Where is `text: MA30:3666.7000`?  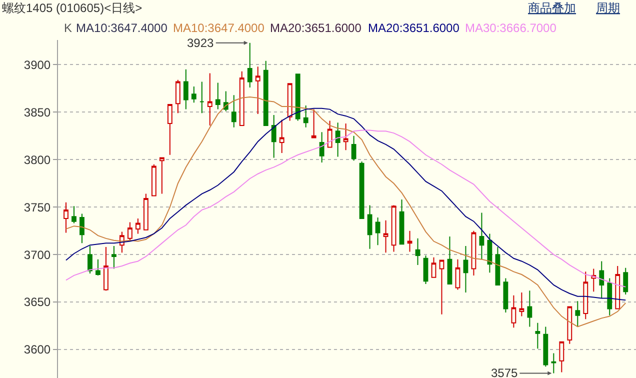 text: MA30:3666.7000 is located at coordinates (511, 28).